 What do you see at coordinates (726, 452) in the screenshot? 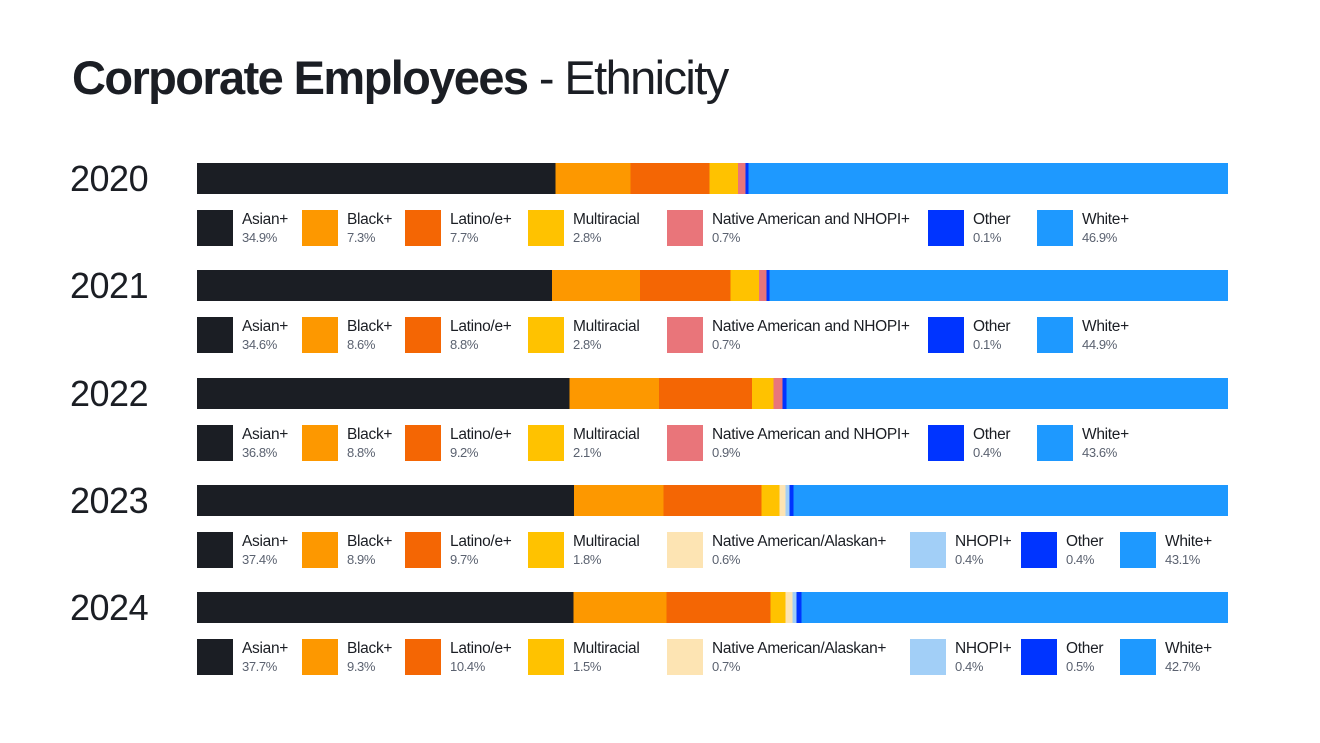
I see `legend-value: 0.9%` at bounding box center [726, 452].